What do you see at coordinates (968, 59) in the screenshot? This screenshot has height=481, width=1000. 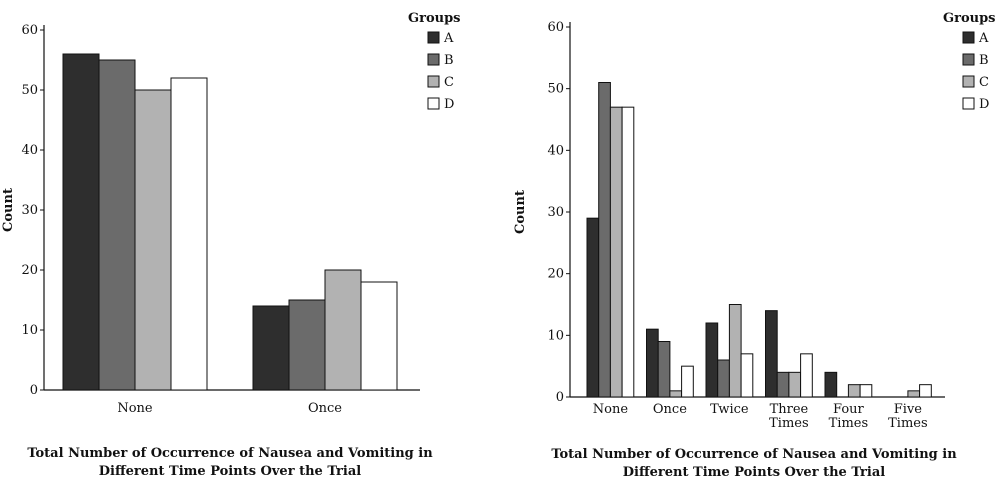 I see `chart2-legend-swatch-B` at bounding box center [968, 59].